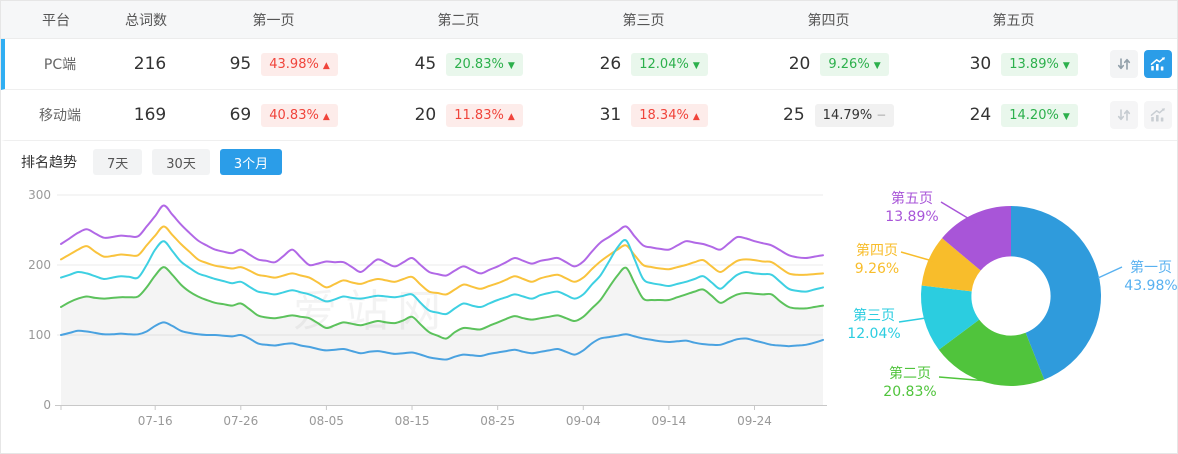  Describe the element at coordinates (425, 115) in the screenshot. I see `page2-count: 20` at that location.